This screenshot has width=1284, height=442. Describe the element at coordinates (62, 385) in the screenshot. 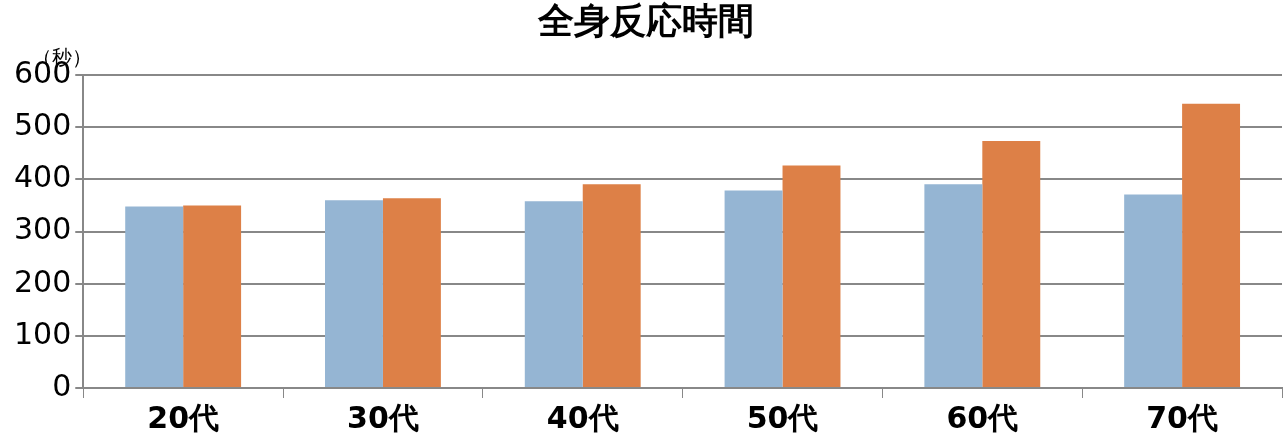

I see `y-tick-label: 0` at that location.